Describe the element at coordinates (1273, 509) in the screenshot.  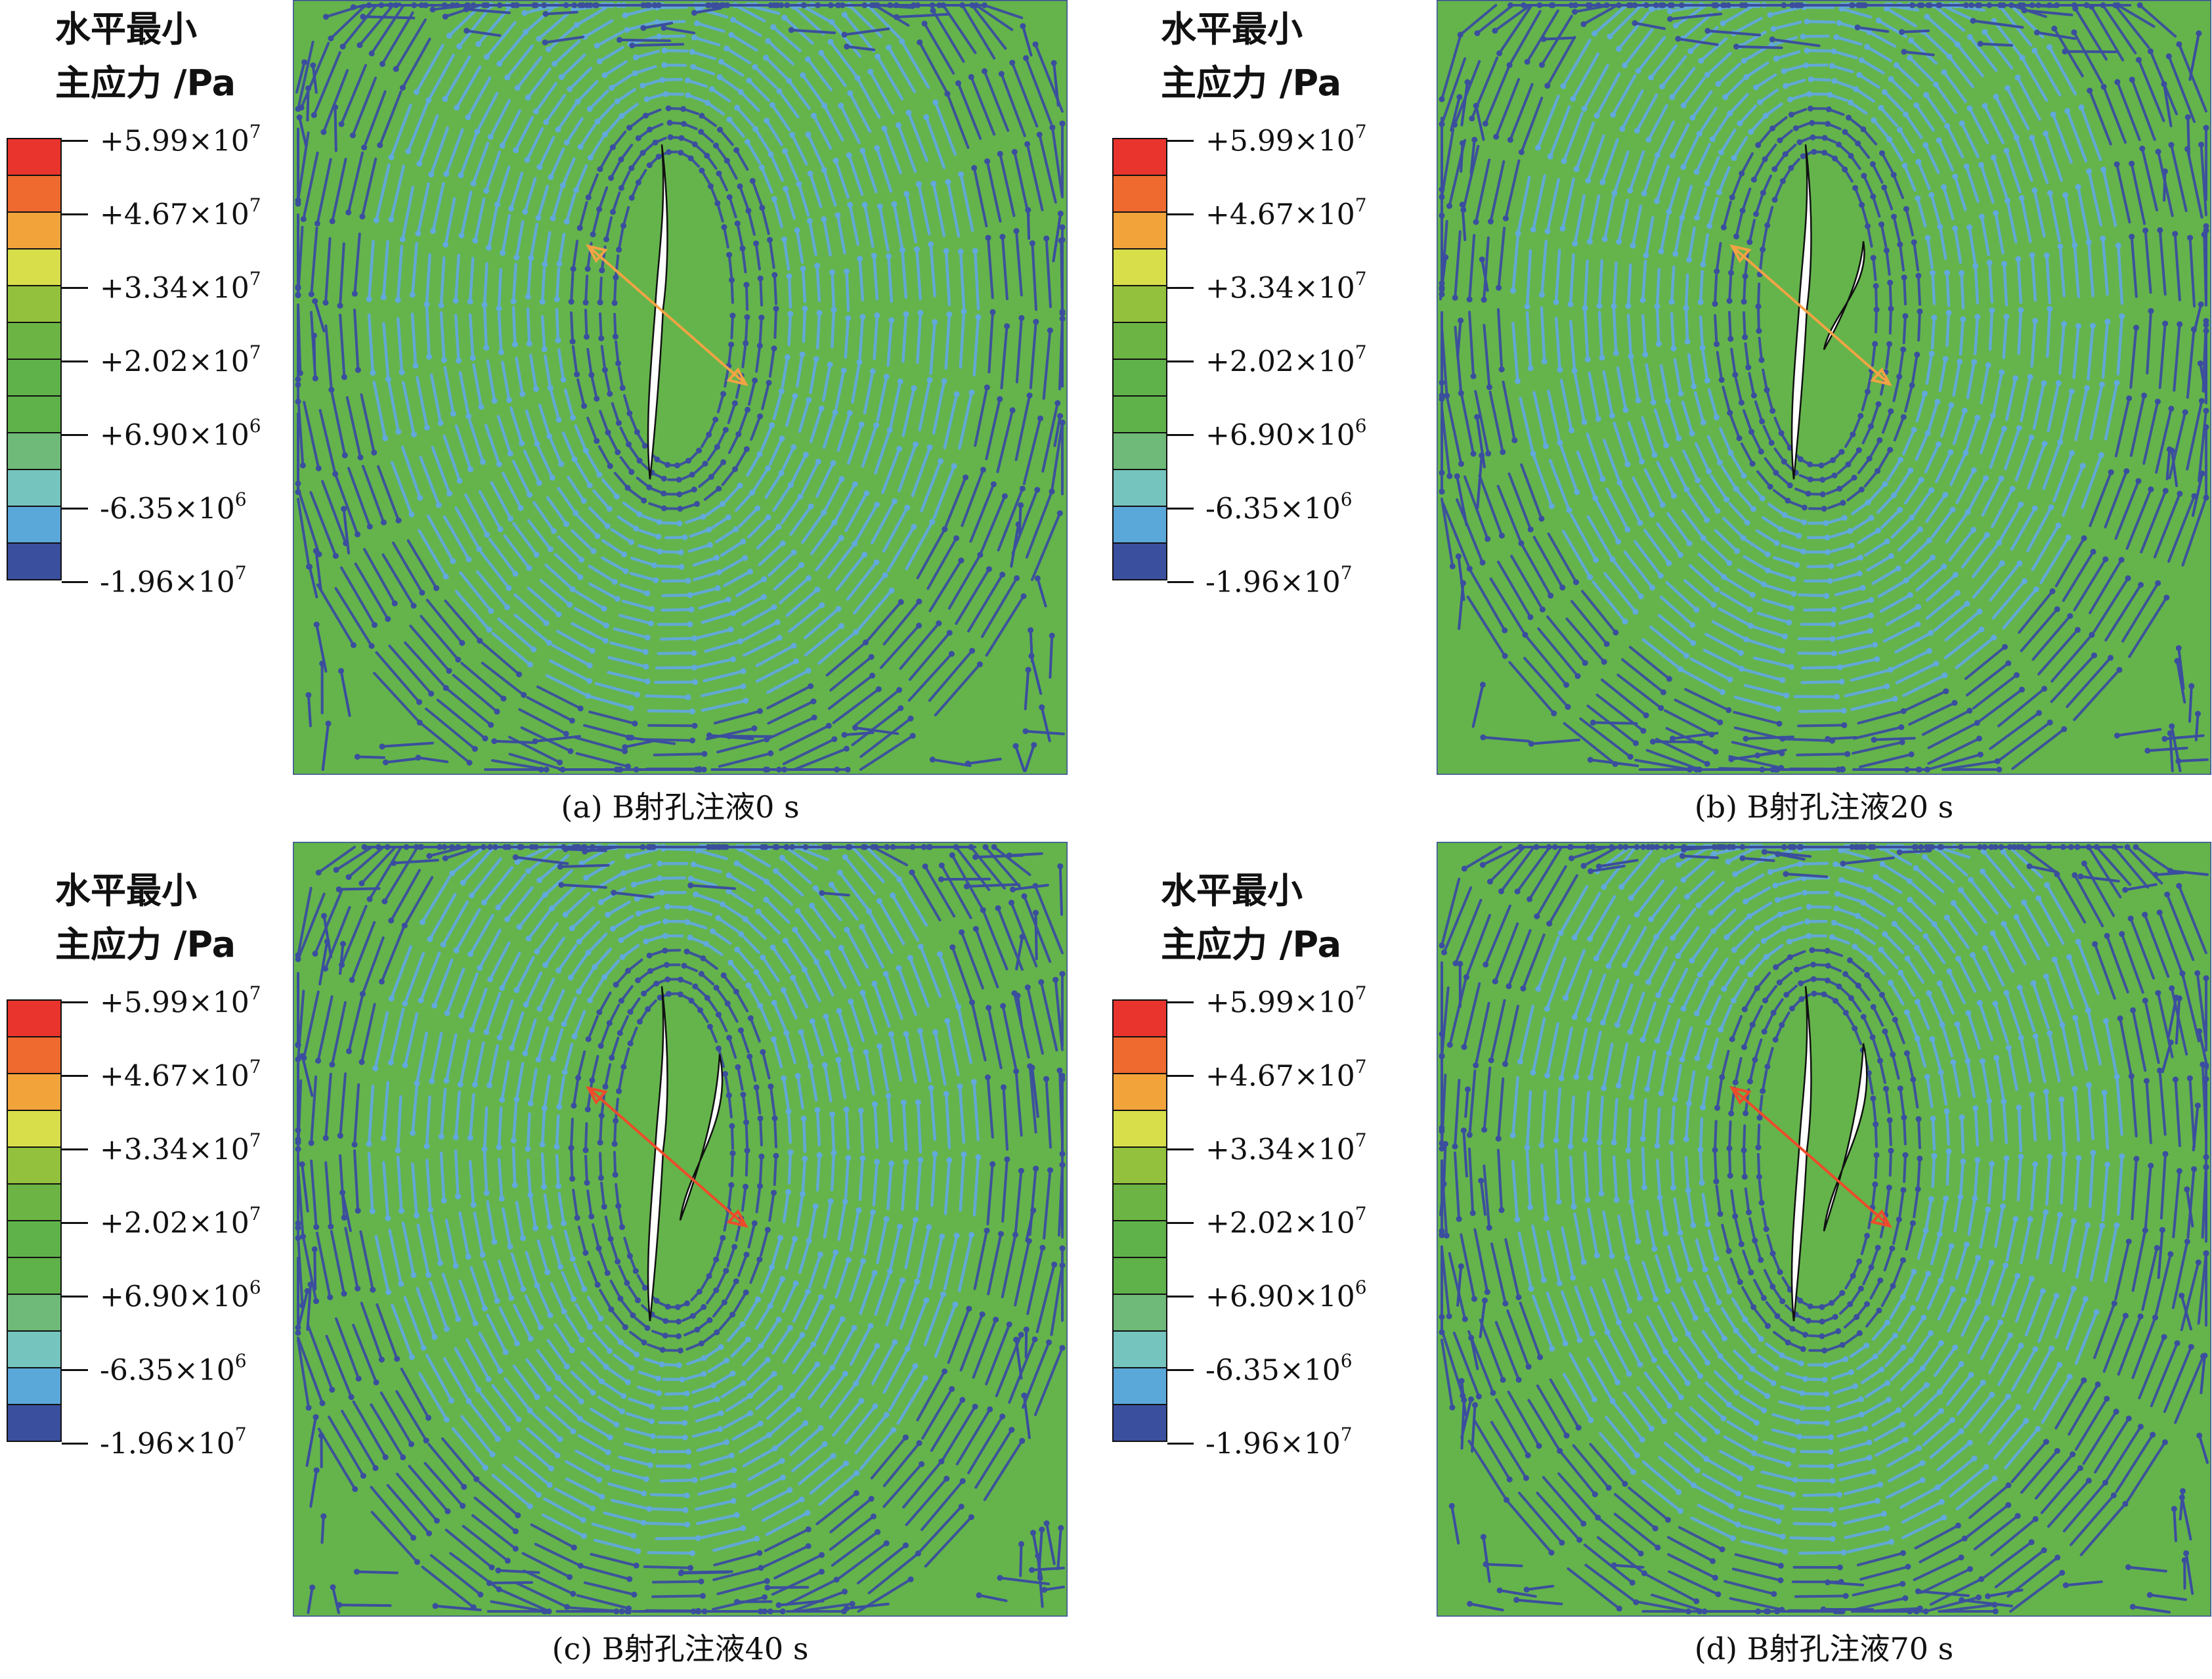
I see `legend-label-mantissa: -6.35×10` at that location.